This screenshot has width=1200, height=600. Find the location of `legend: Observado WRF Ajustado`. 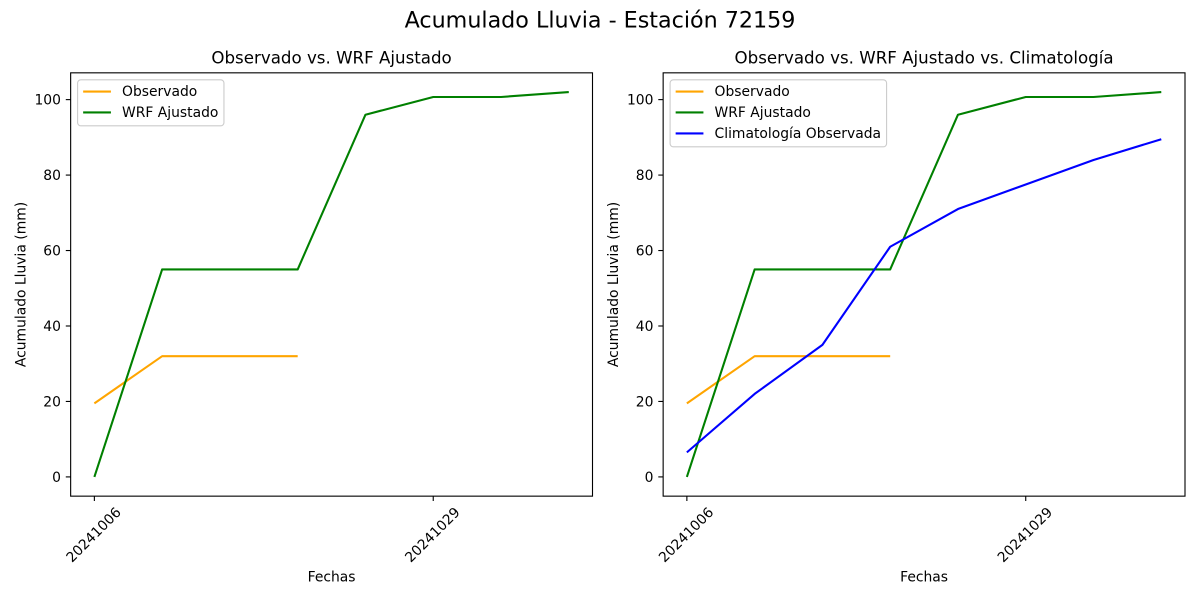

legend: Observado WRF Ajustado is located at coordinates (151, 103).